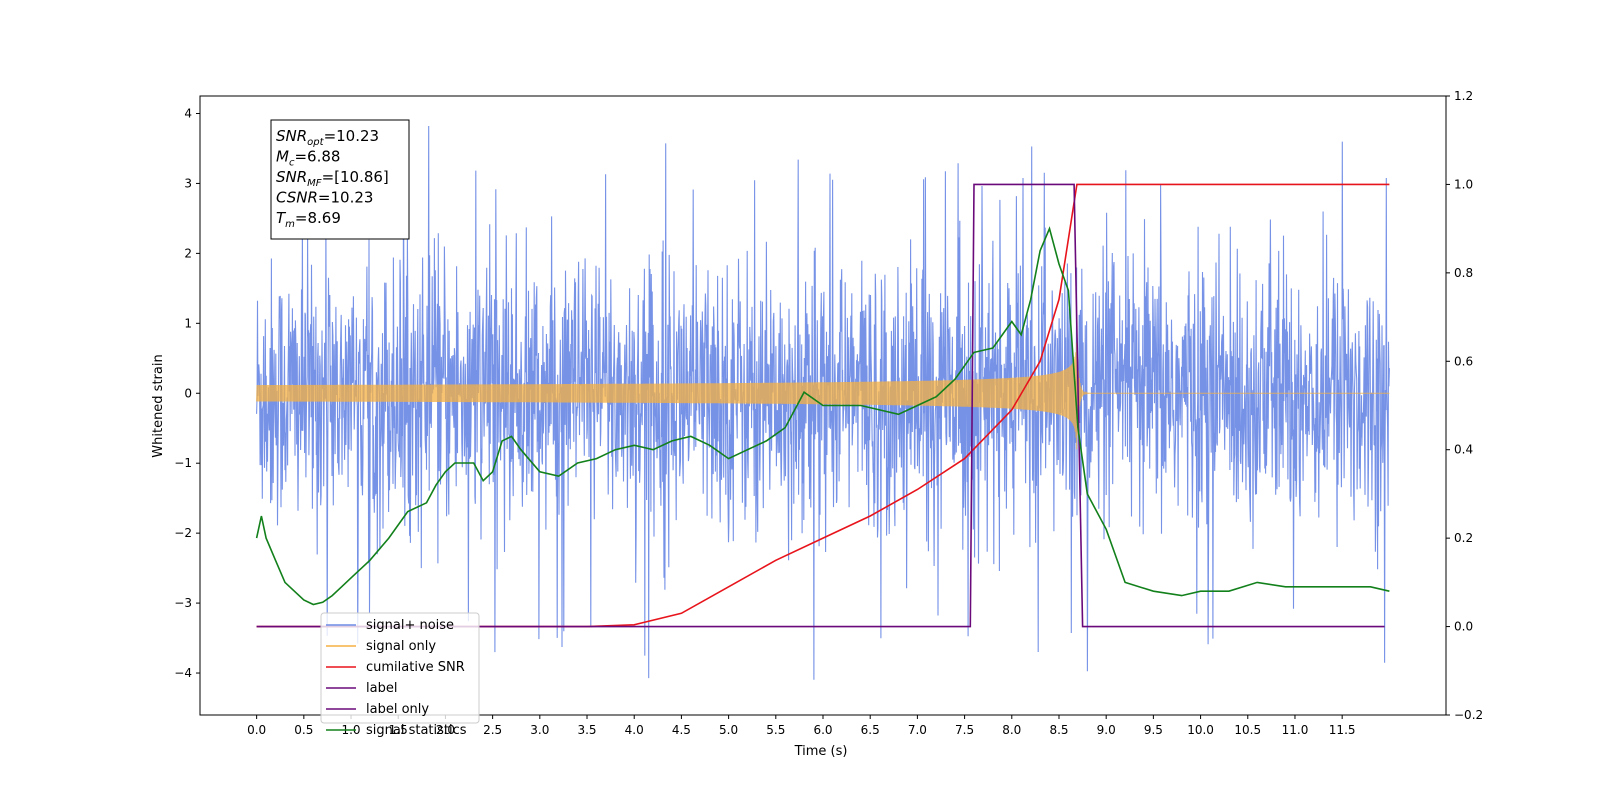 This screenshot has height=800, width=1600. Describe the element at coordinates (381, 688) in the screenshot. I see `legend-label: label` at that location.